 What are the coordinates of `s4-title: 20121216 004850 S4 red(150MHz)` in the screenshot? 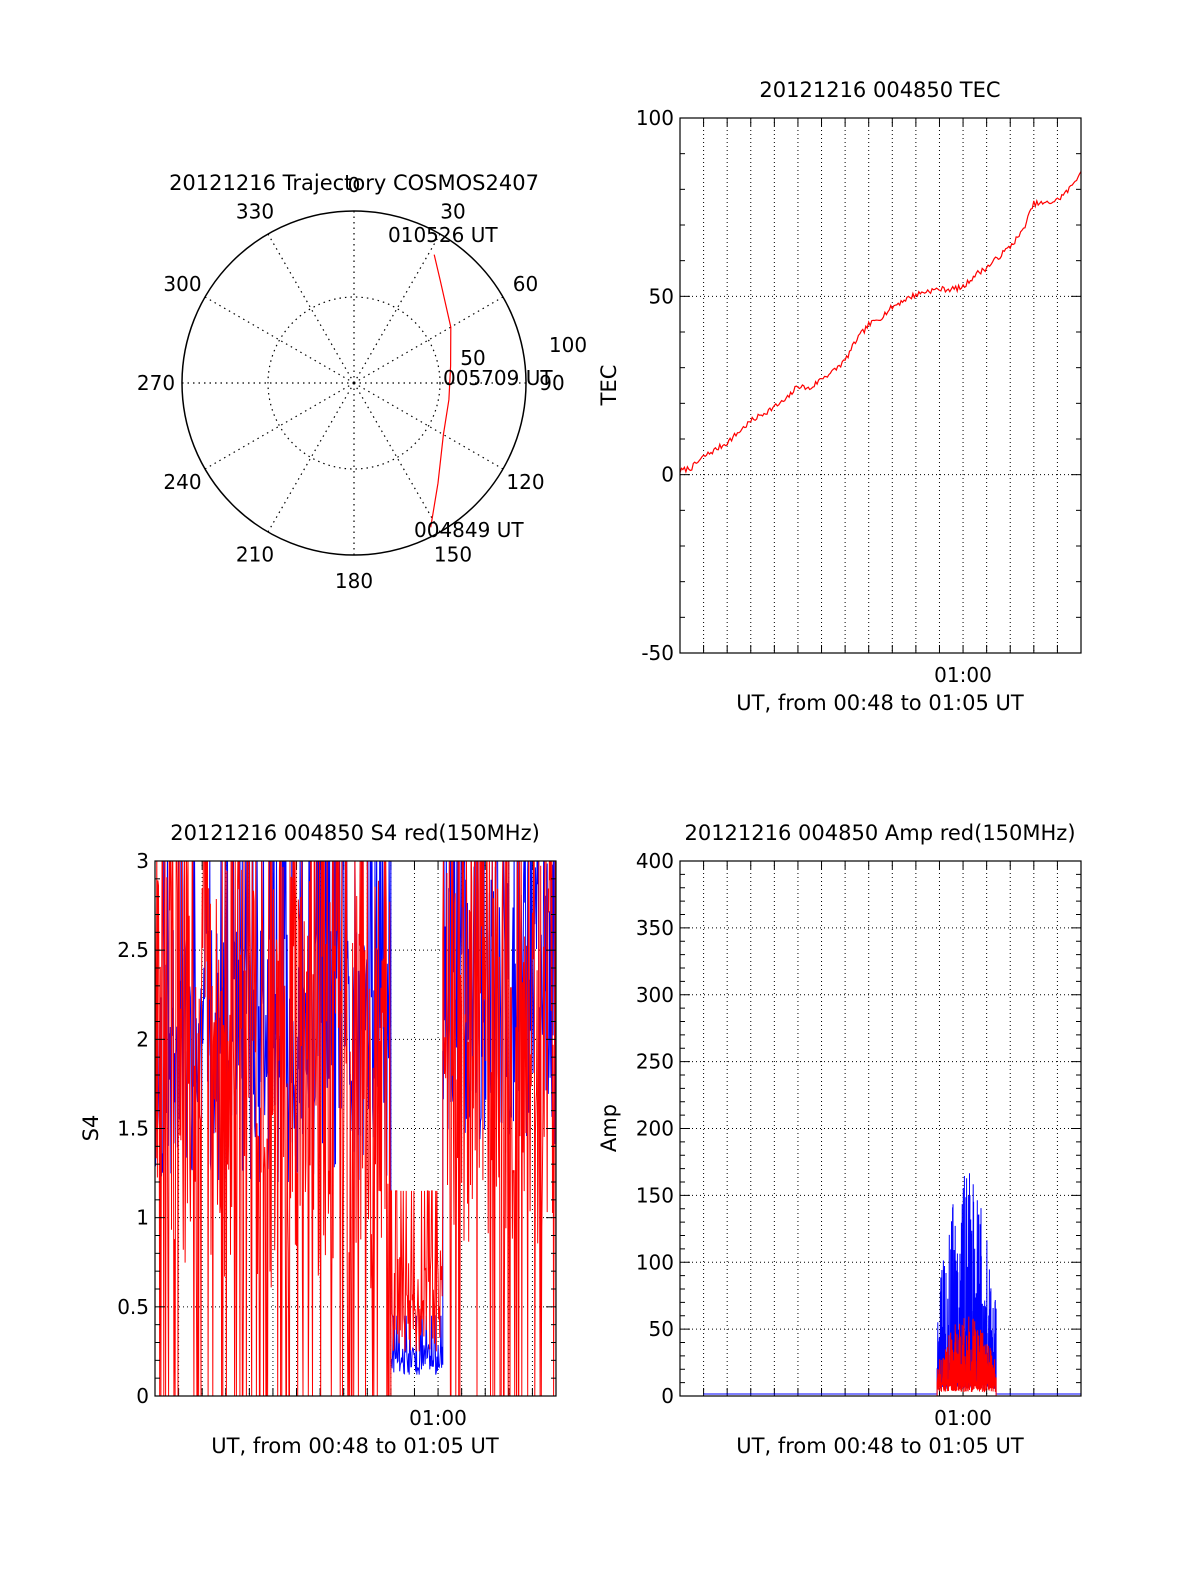 It's located at (355, 833).